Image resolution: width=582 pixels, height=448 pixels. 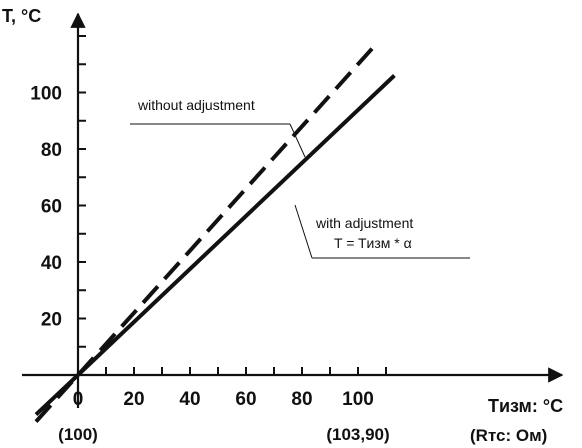 I want to click on annotation-without-adjustment-pointer, so click(x=297, y=140).